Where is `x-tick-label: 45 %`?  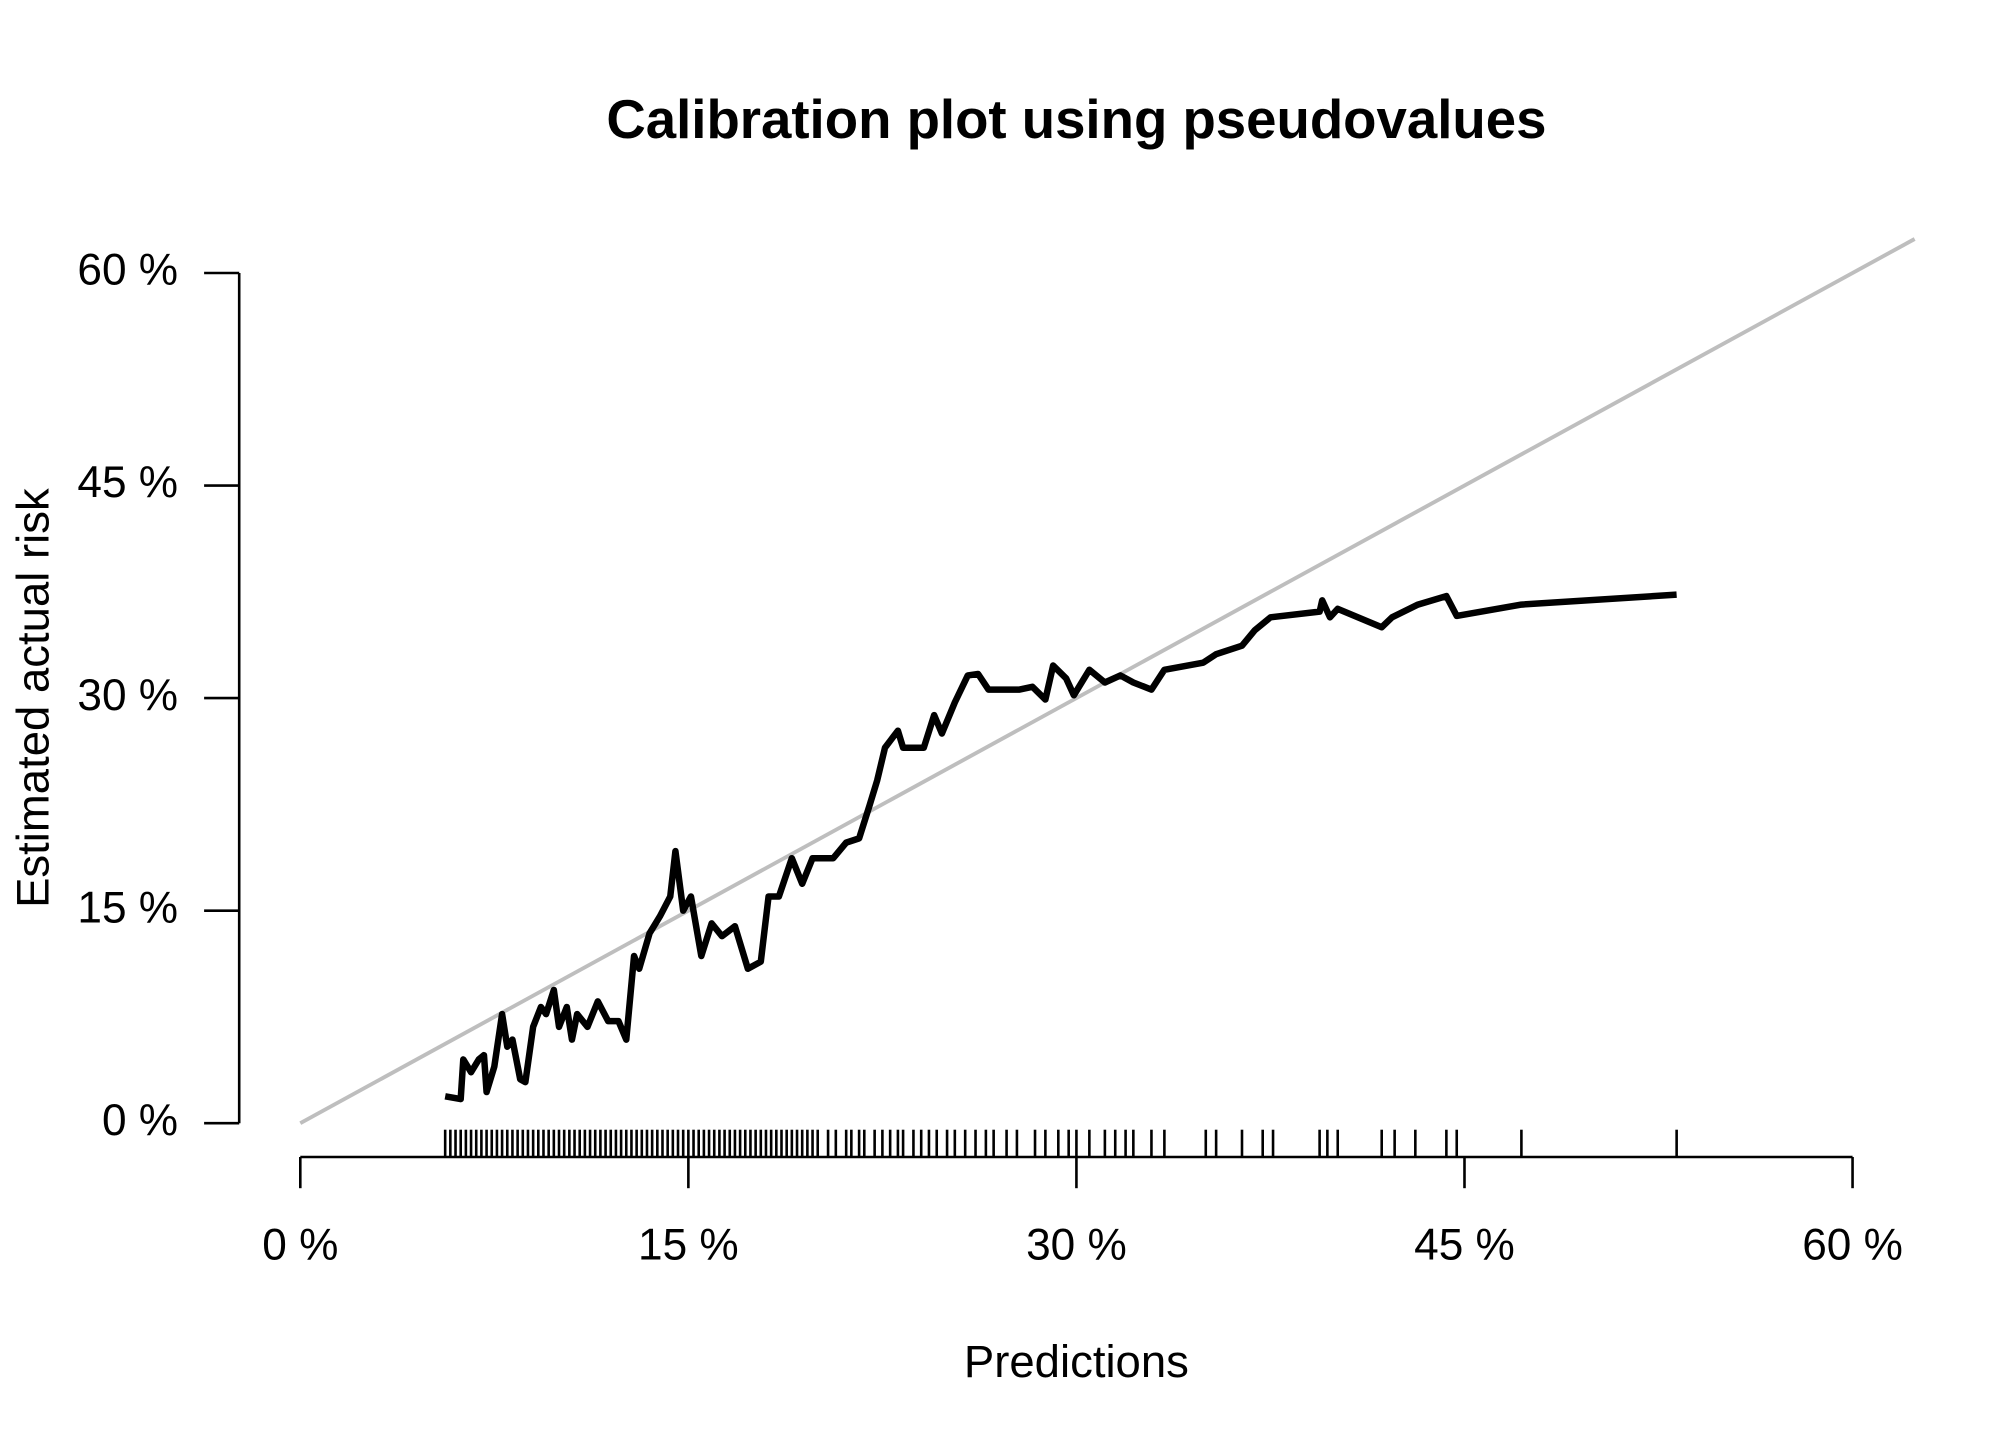
x-tick-label: 45 % is located at coordinates (1464, 1245).